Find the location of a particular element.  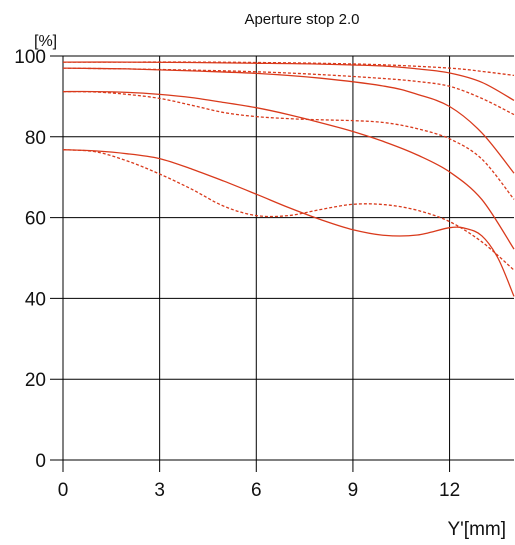

y-tick-labels: 0 20 40 60 80 100 is located at coordinates (30, 259).